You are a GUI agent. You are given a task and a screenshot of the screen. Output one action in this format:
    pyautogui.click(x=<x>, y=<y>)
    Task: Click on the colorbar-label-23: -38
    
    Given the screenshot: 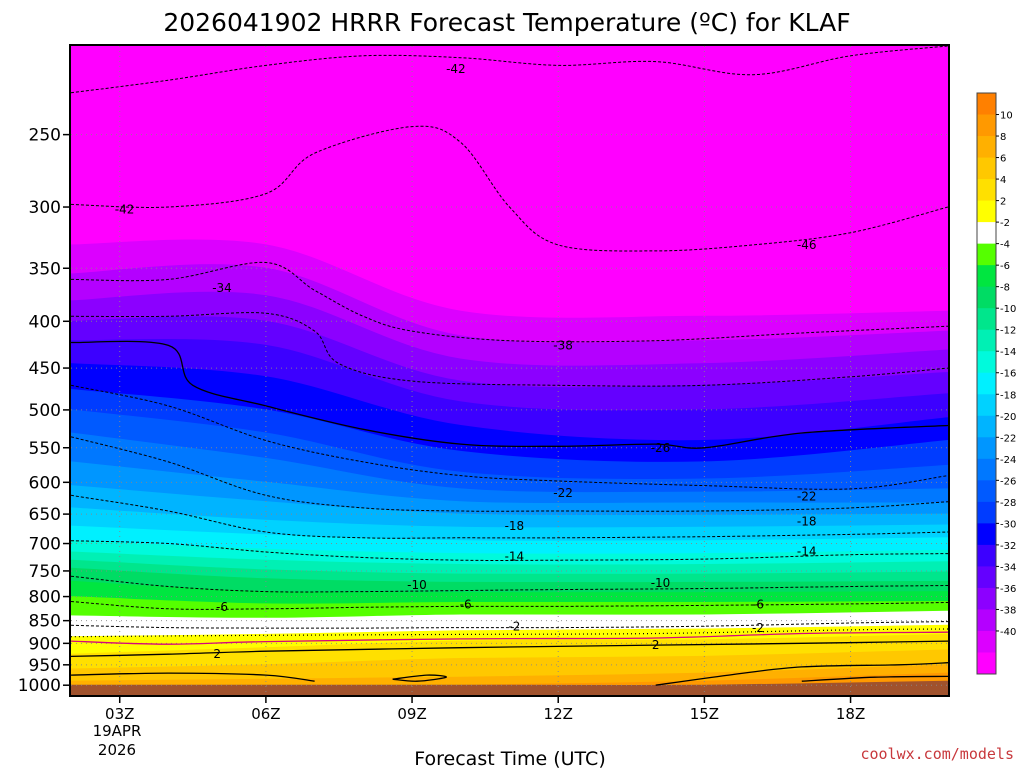 What is the action you would take?
    pyautogui.click(x=1008, y=610)
    